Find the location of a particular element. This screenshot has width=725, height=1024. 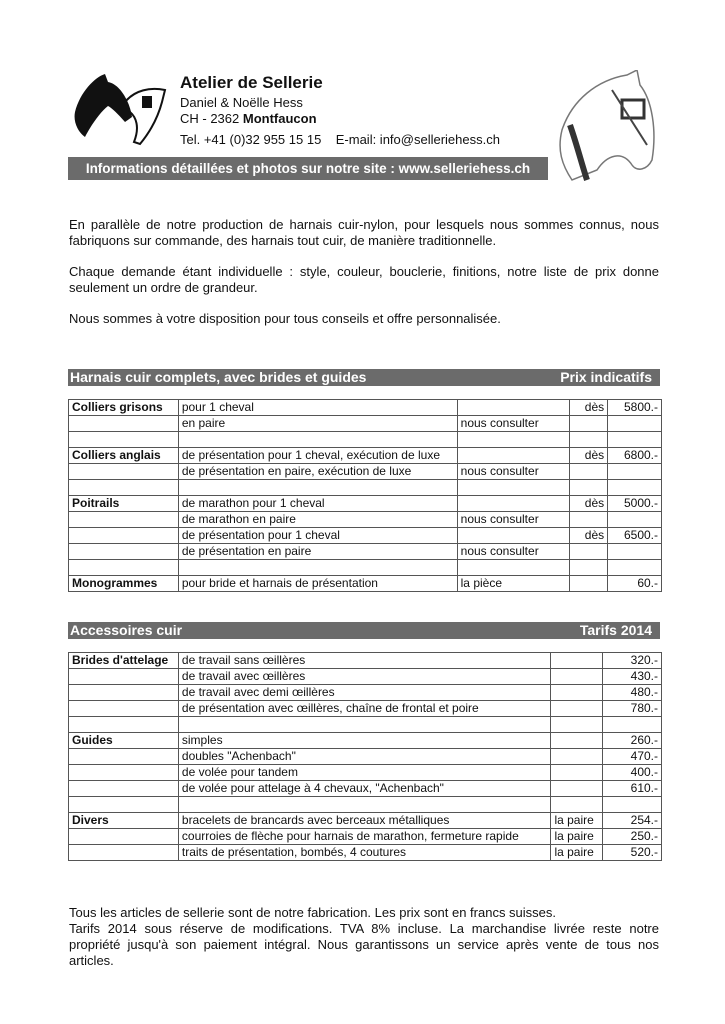

table-row: en paire nous consulter is located at coordinates (365, 423).